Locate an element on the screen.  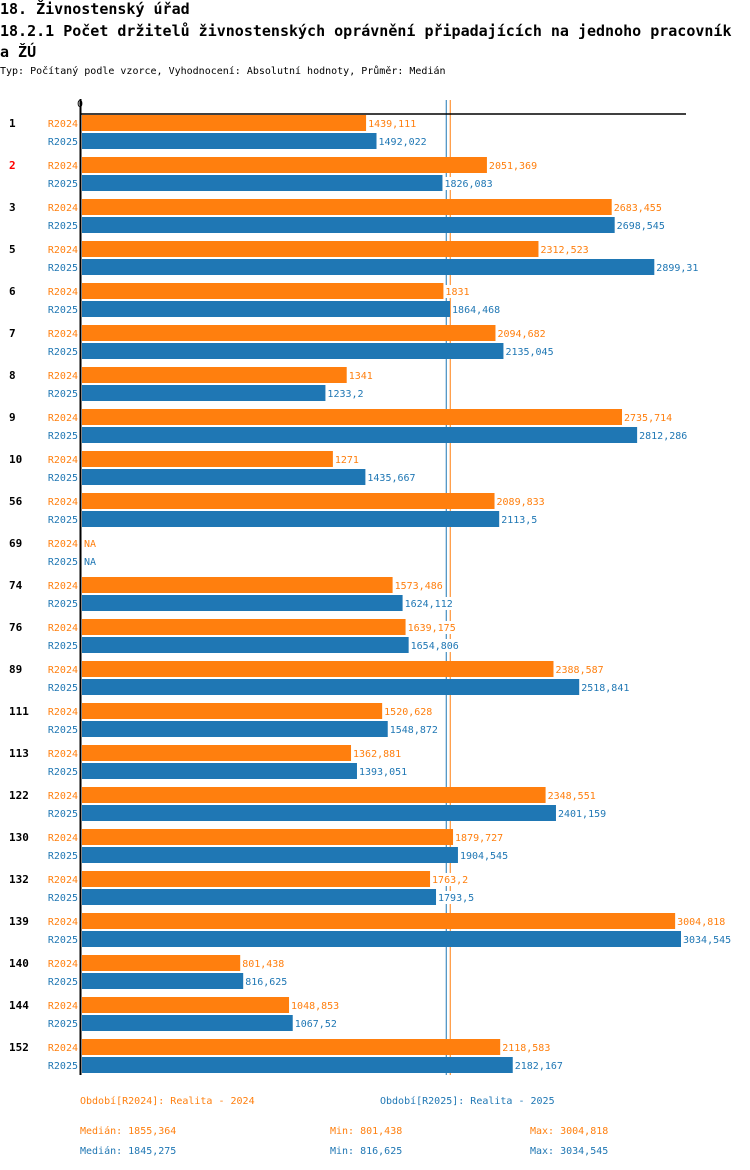
category-label: 89 is located at coordinates (15, 669).